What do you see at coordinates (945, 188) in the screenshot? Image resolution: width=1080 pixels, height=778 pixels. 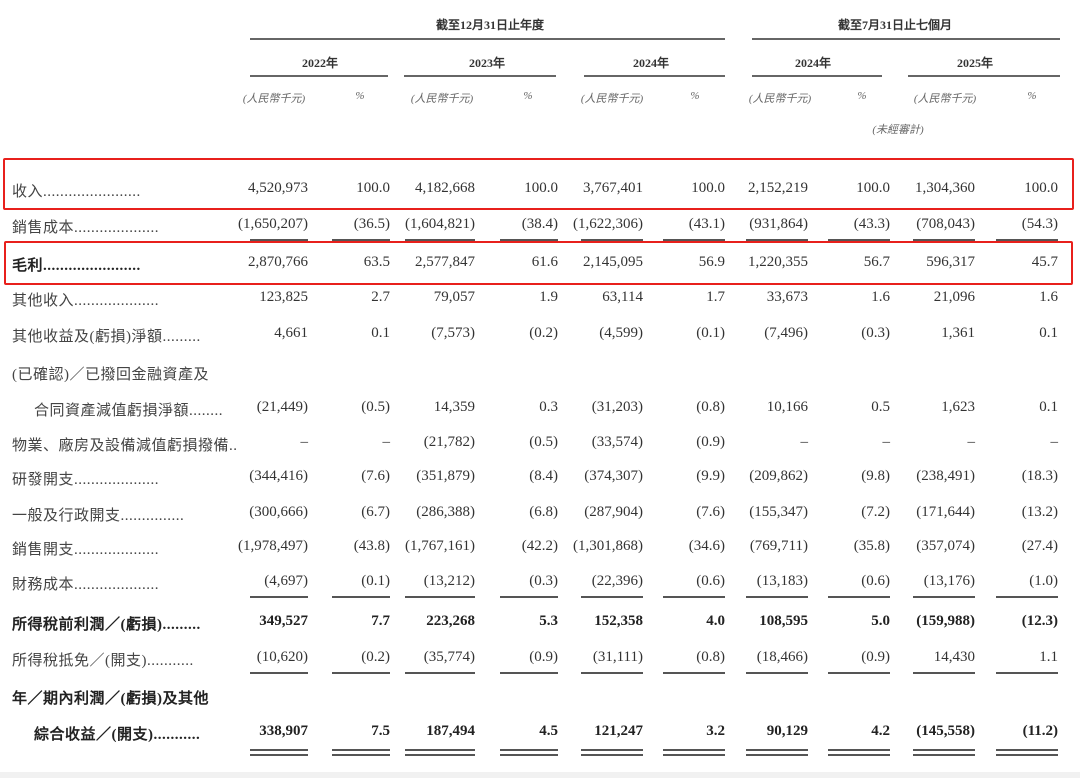 I see `cell-value: 1,304,360` at bounding box center [945, 188].